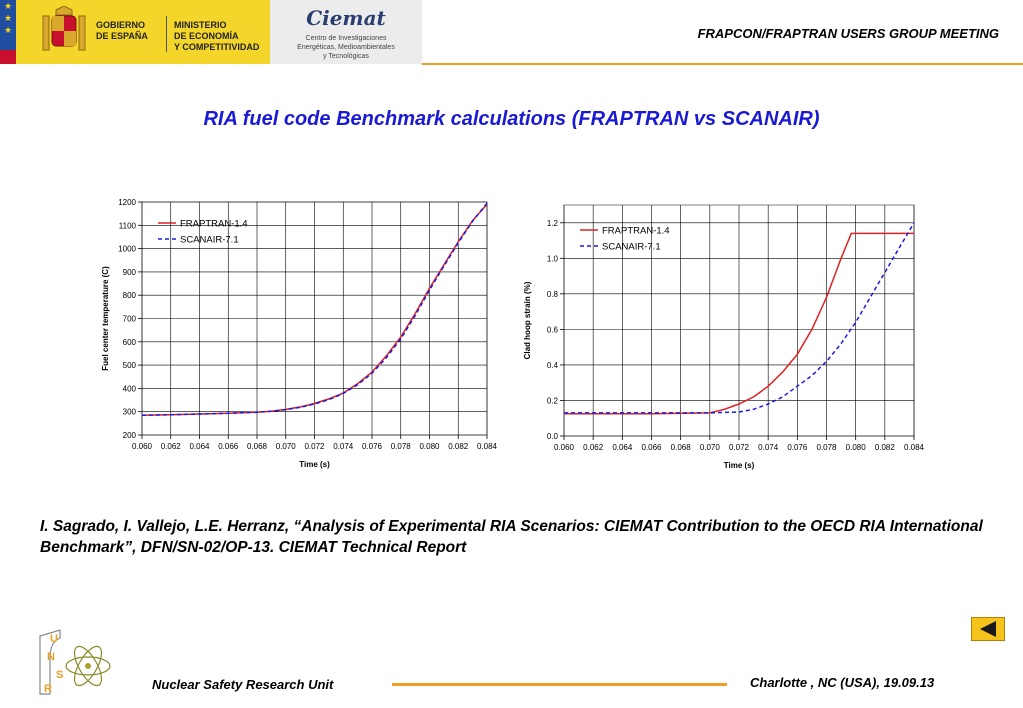 This screenshot has width=1023, height=708. What do you see at coordinates (130, 365) in the screenshot?
I see `y-tick-label: 500` at bounding box center [130, 365].